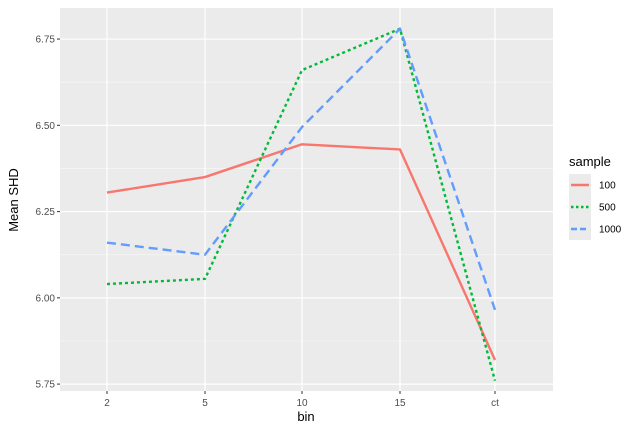 Image resolution: width=640 pixels, height=435 pixels. I want to click on x-tick-label: ct, so click(495, 403).